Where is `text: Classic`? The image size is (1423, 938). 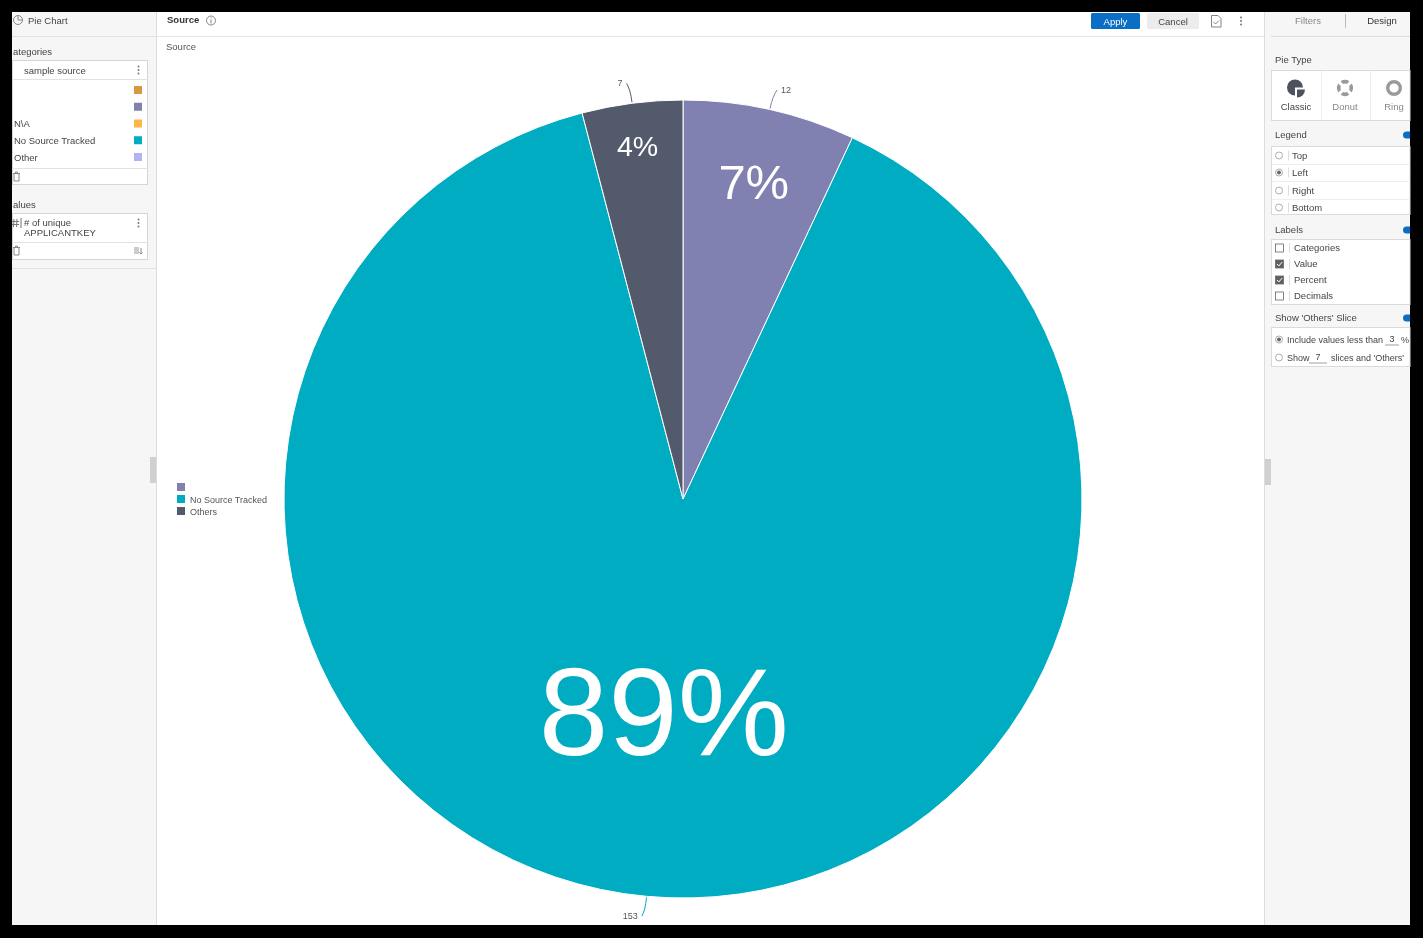
text: Classic is located at coordinates (1296, 106).